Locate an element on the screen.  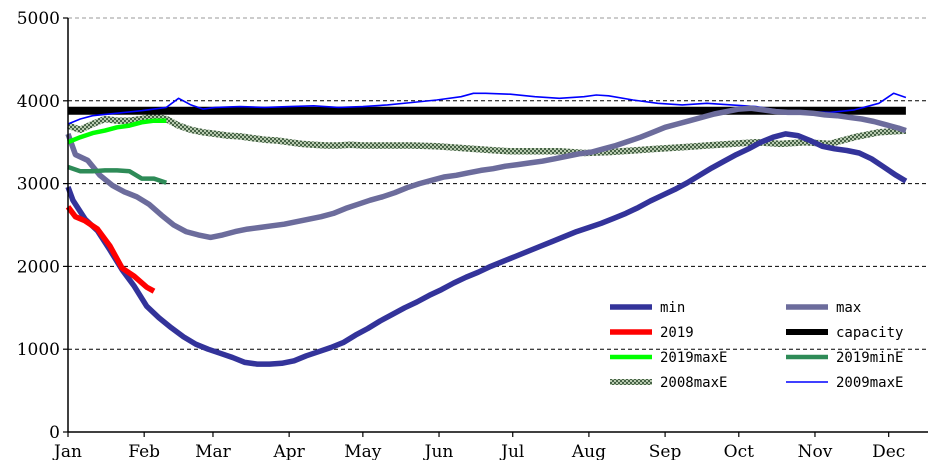
legend-label-2009maxe: 2009maxE is located at coordinates (869, 383).